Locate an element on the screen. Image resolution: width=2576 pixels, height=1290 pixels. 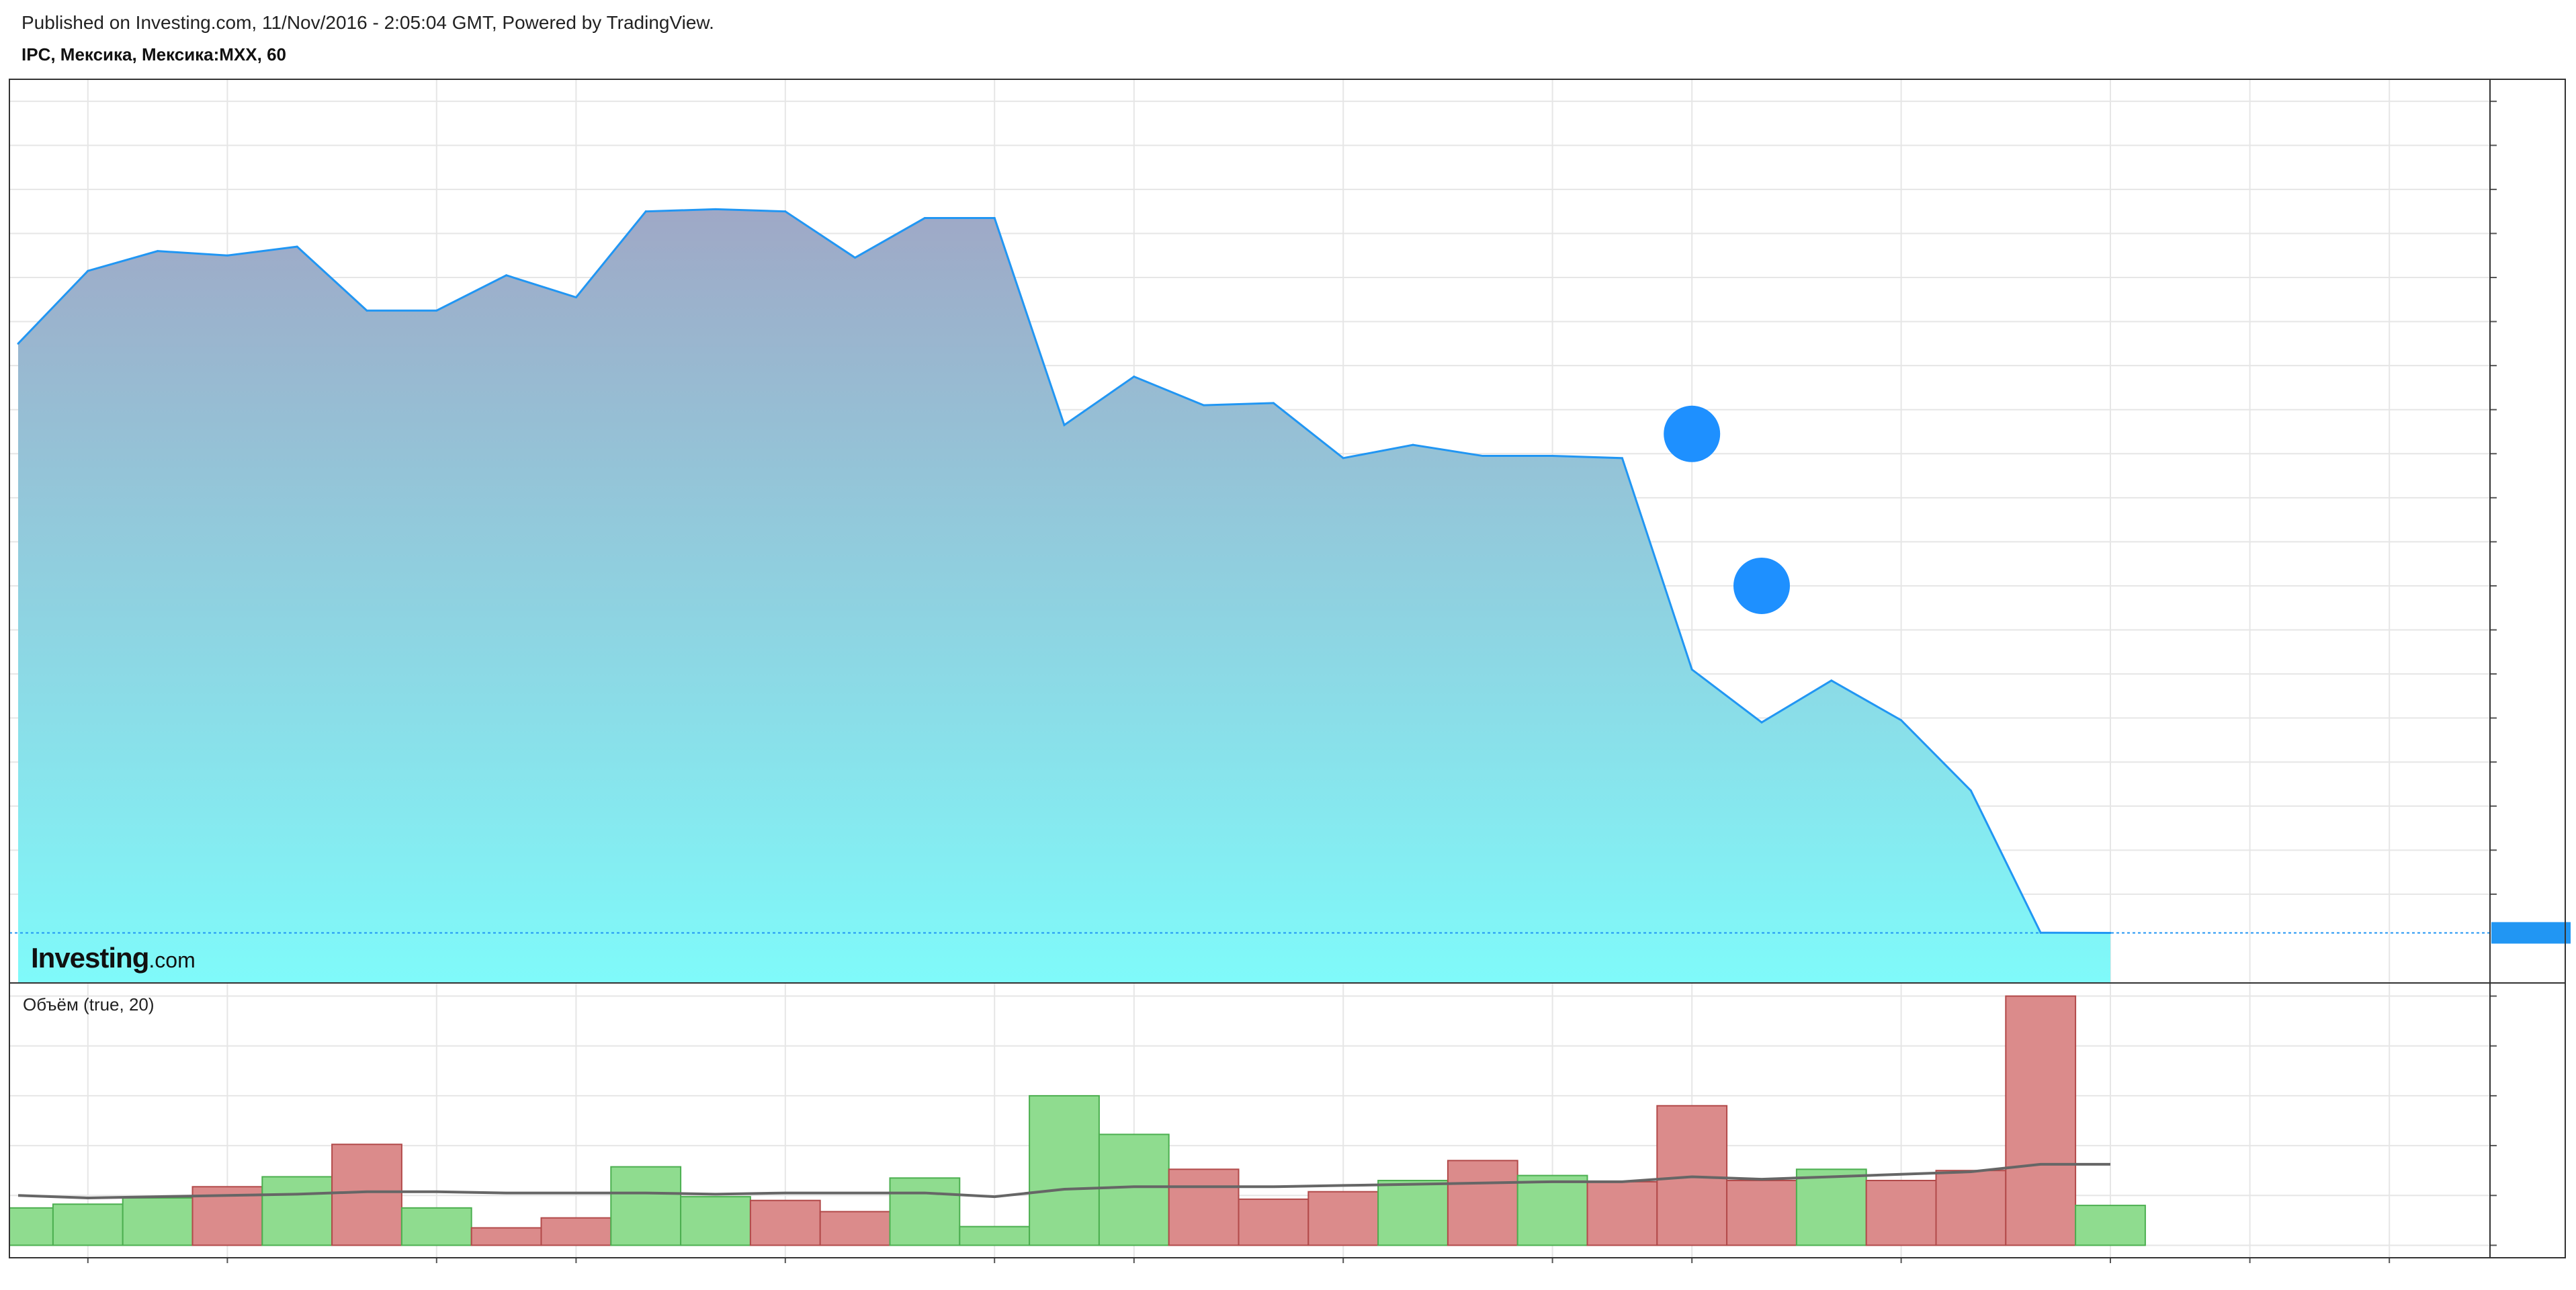
volume-title: Объём (true, 20) is located at coordinates (89, 1004).